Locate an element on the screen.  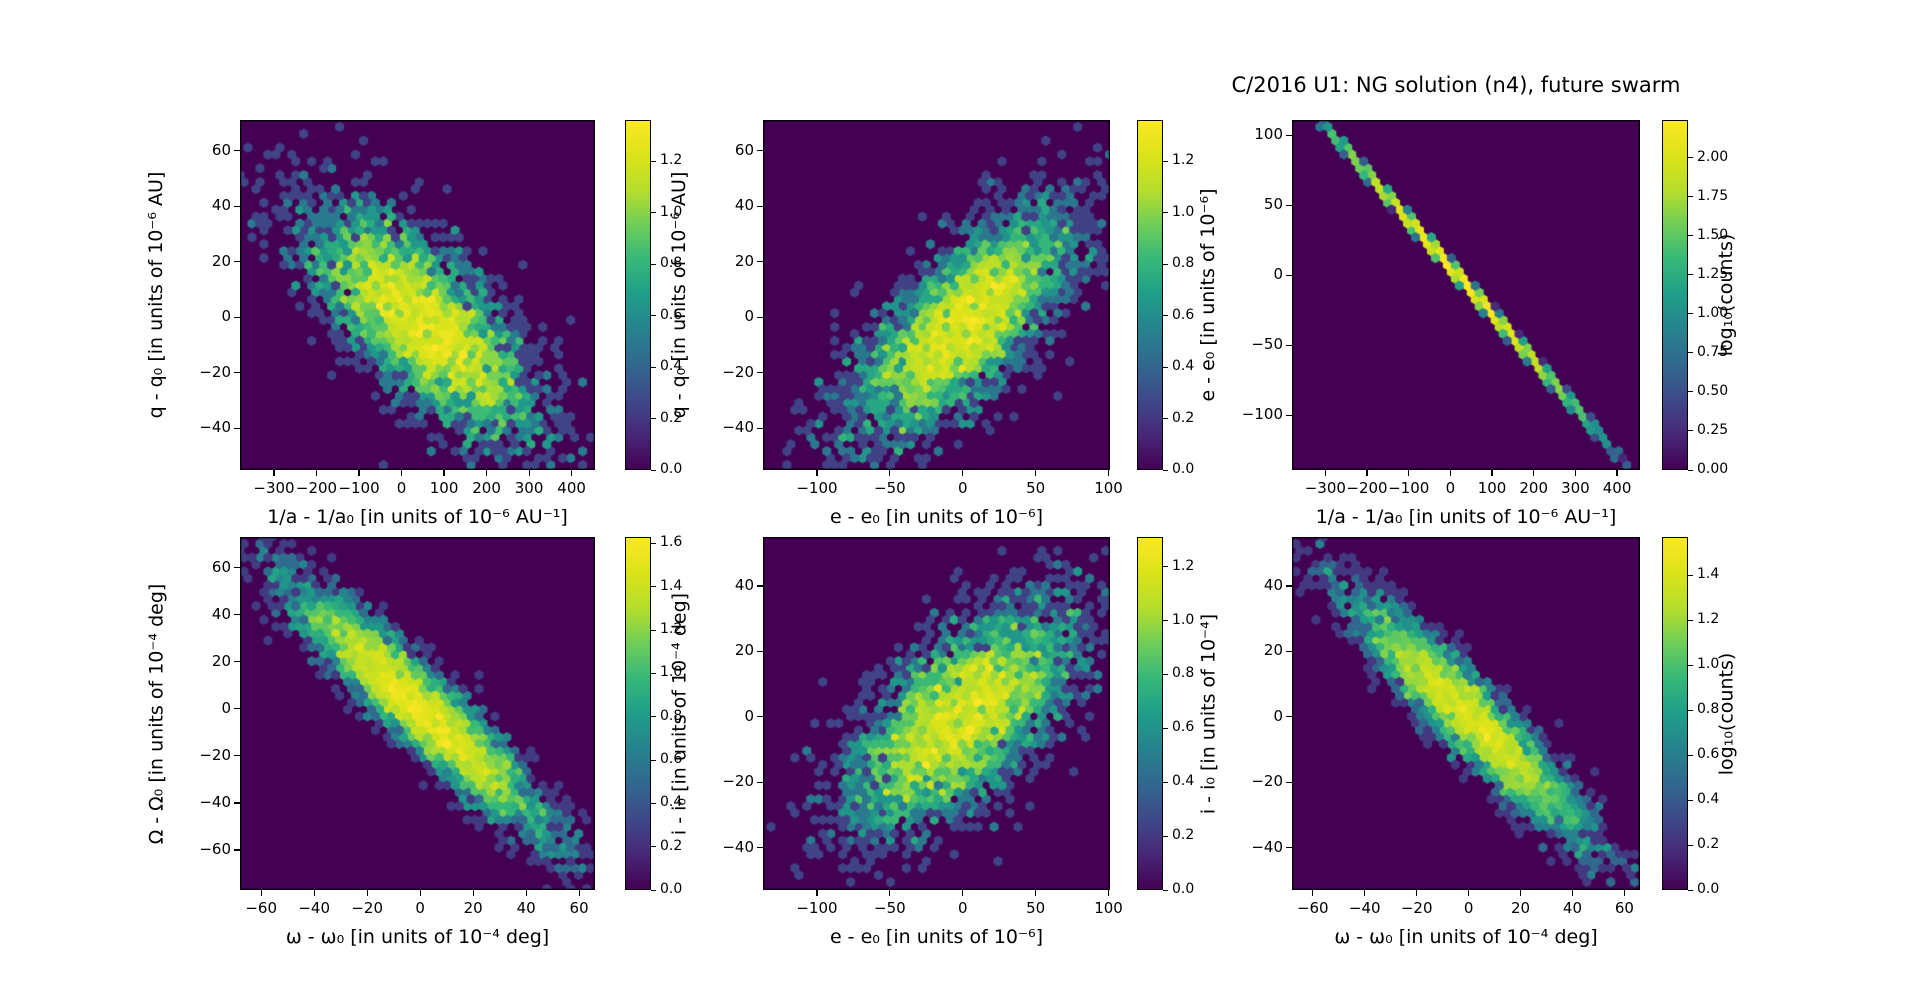
hexbin-plot-bottom-right is located at coordinates (1466, 713).